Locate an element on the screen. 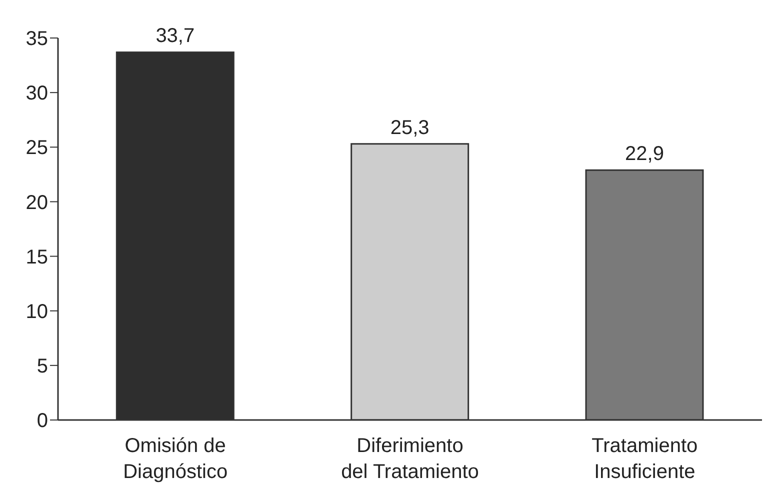 The image size is (780, 503). x-tick-label: Omisión de Diagnóstico is located at coordinates (175, 459).